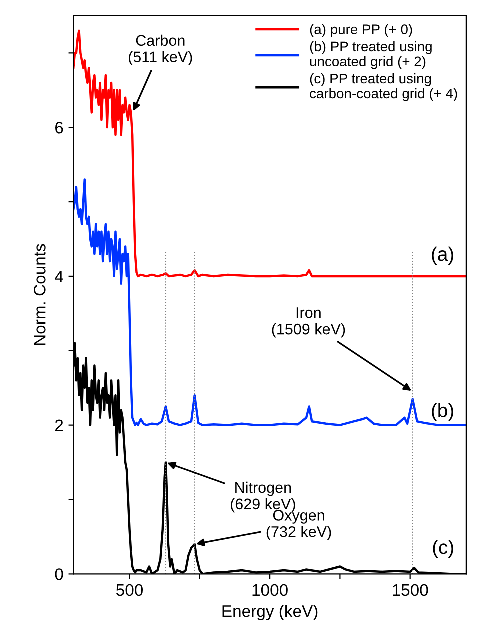  What do you see at coordinates (384, 87) in the screenshot?
I see `legend-label: (c) PP treated using carbon-coated grid (+ 4)` at bounding box center [384, 87].